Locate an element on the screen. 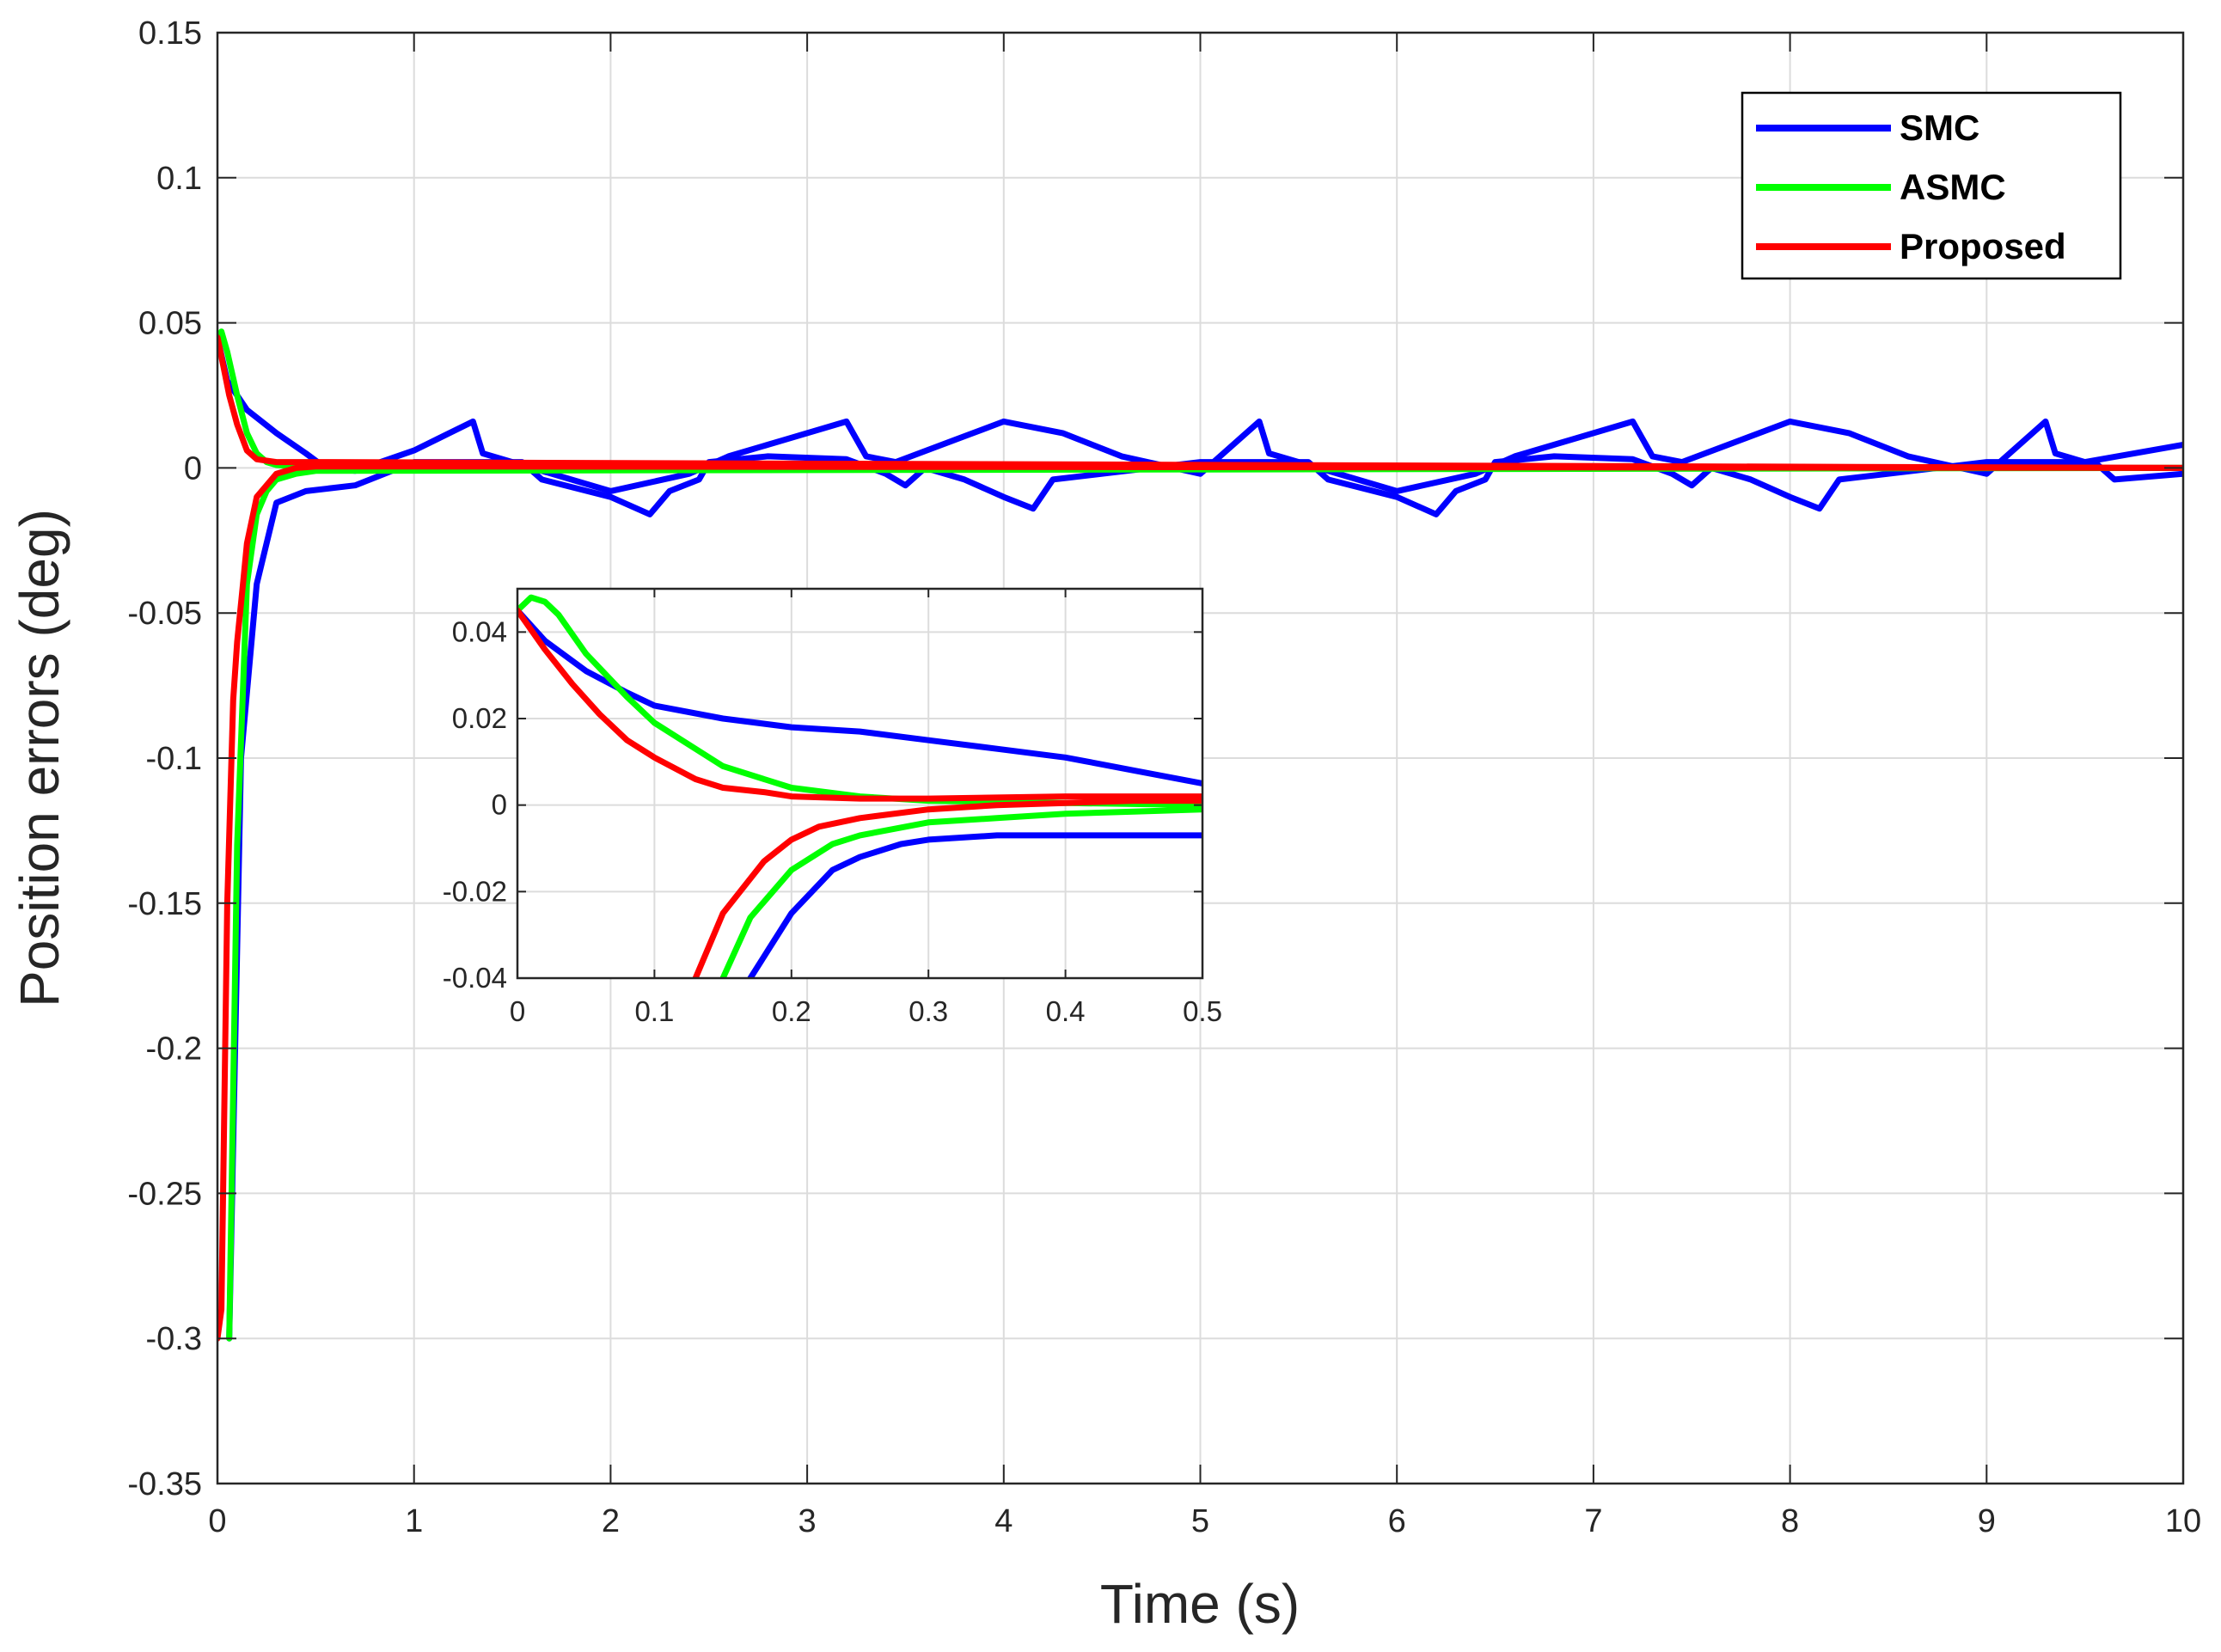  main-x-tick-label: 1 is located at coordinates (414, 1521).